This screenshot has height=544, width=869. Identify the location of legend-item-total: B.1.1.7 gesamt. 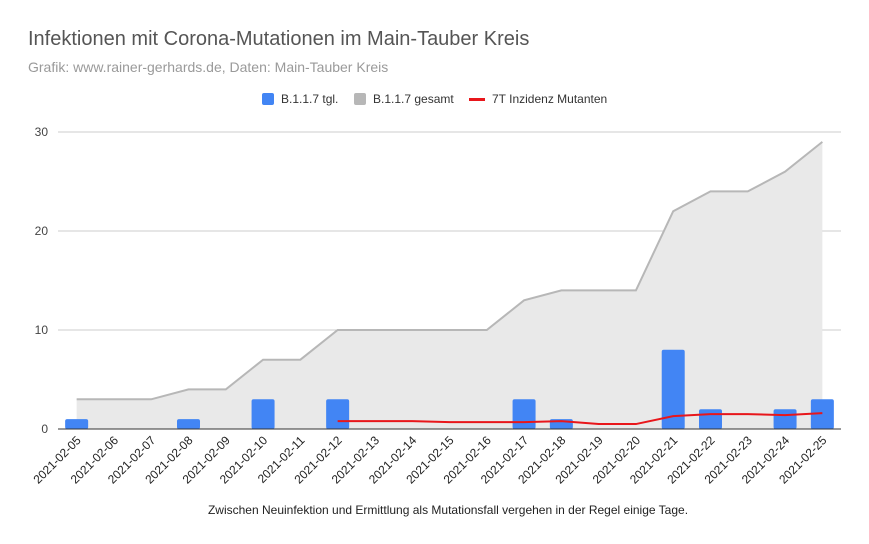
(404, 99).